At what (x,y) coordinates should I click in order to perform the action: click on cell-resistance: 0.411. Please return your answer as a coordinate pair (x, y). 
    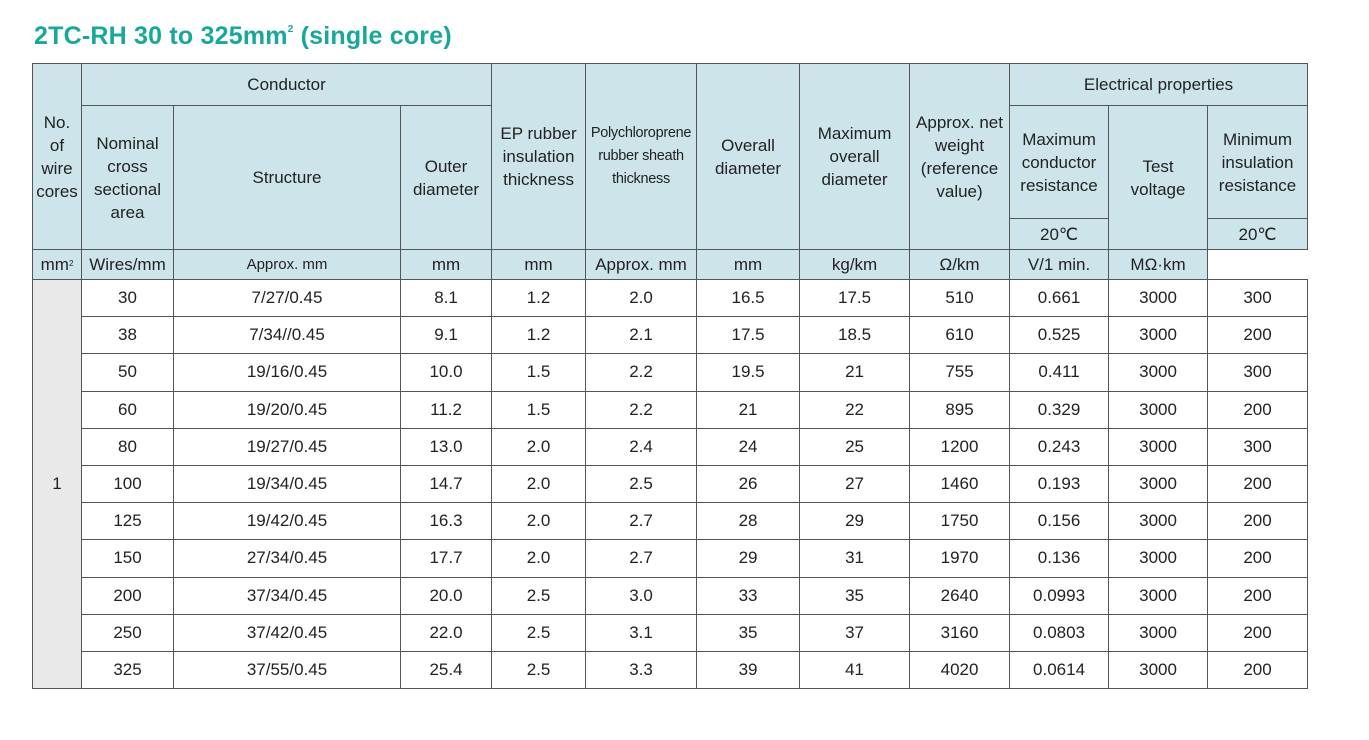
    Looking at the image, I should click on (1059, 372).